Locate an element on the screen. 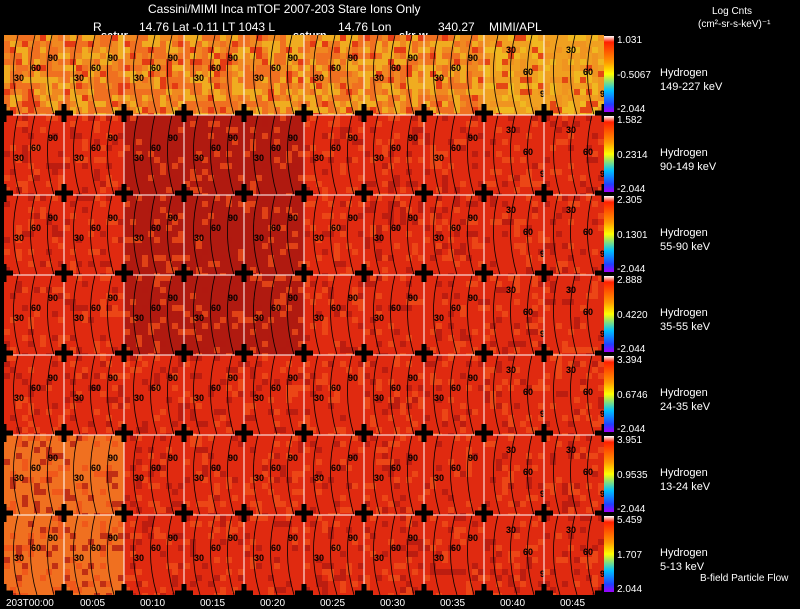 Image resolution: width=800 pixels, height=609 pixels. colorbar-max-label: 1.031 is located at coordinates (630, 40).